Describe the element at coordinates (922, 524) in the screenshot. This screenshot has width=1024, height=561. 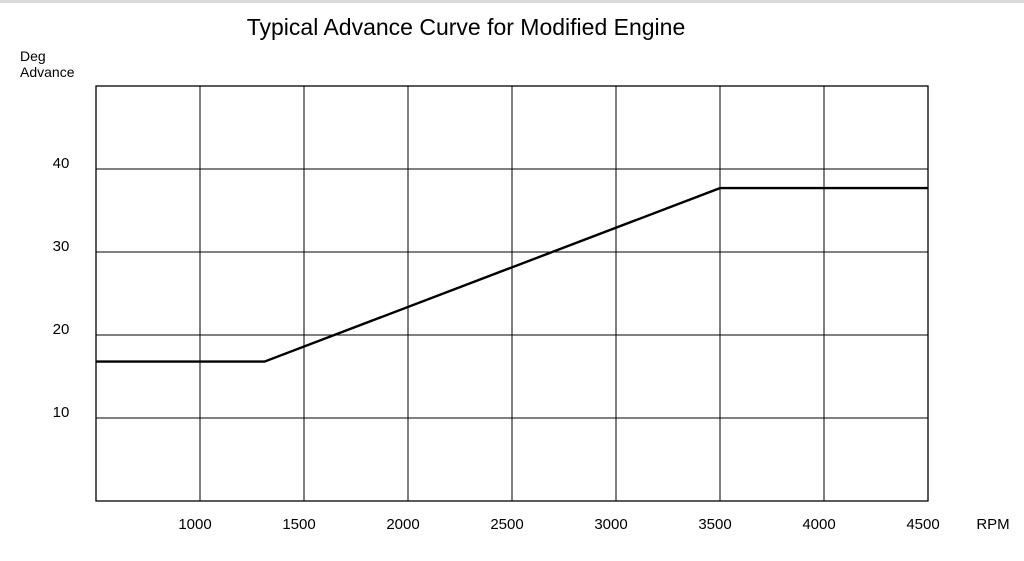
I see `x-tick-label-4500: 4500` at that location.